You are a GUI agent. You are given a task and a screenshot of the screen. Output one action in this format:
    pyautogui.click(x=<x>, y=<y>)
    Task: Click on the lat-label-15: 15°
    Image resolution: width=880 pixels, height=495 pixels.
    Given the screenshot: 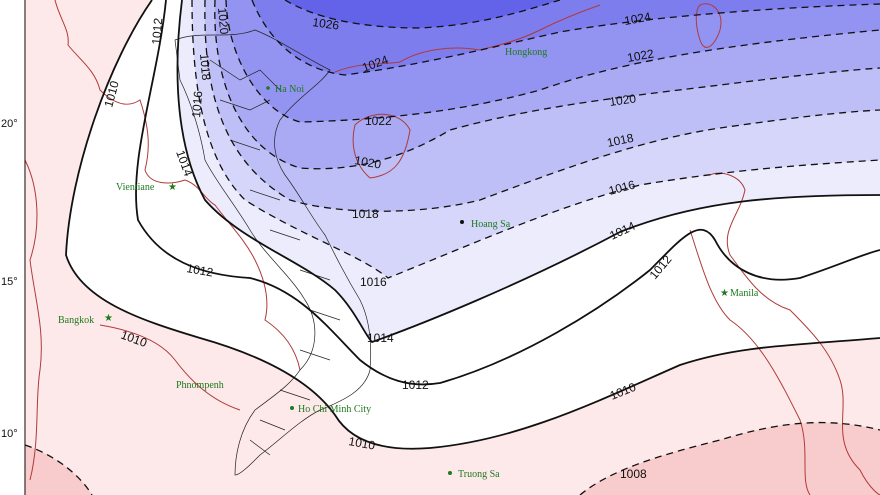 What is the action you would take?
    pyautogui.click(x=9, y=282)
    